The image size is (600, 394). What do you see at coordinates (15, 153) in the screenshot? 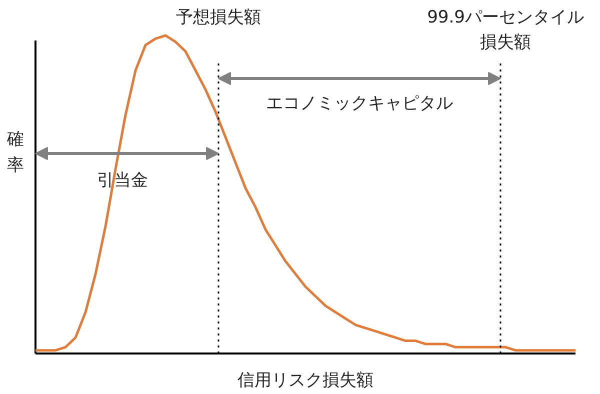
I see `y-axis-title: 確率` at bounding box center [15, 153].